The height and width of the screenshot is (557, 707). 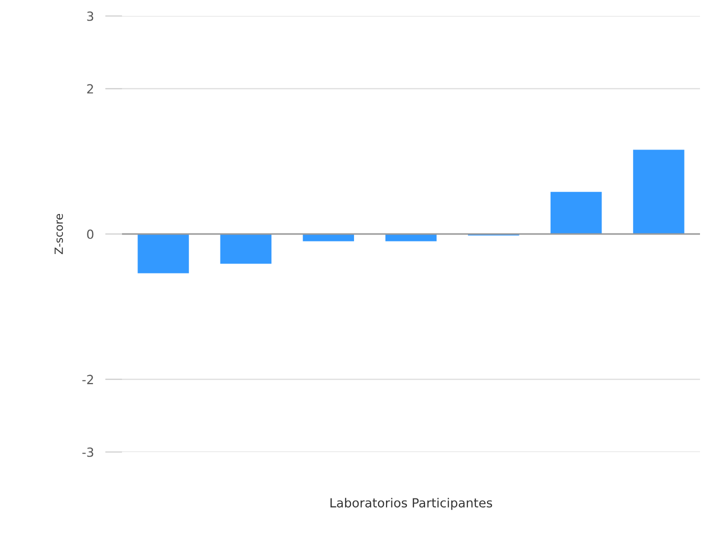 What do you see at coordinates (90, 234) in the screenshot?
I see `y-tick-label: 0` at bounding box center [90, 234].